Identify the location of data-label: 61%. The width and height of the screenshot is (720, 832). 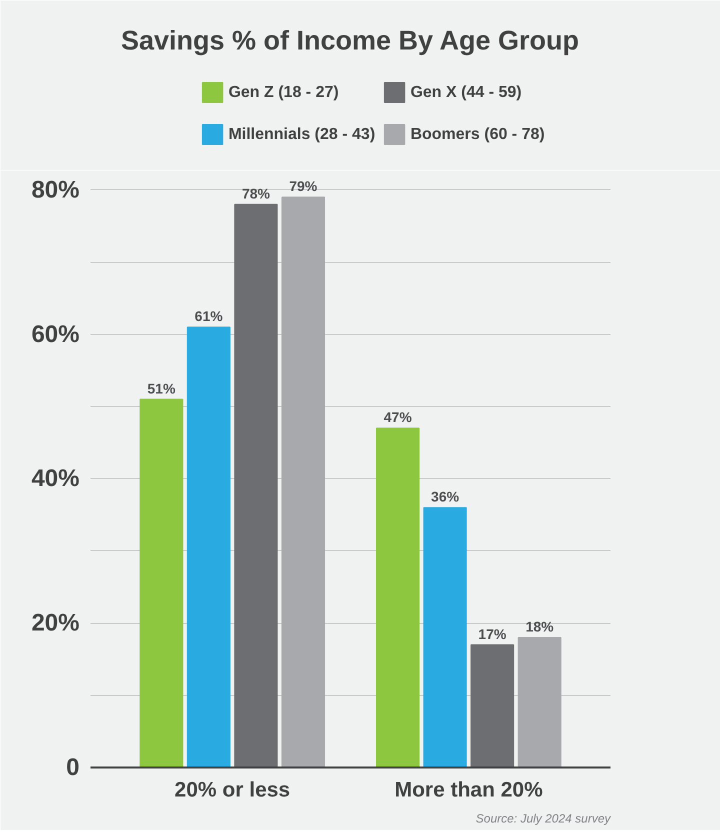
(209, 316).